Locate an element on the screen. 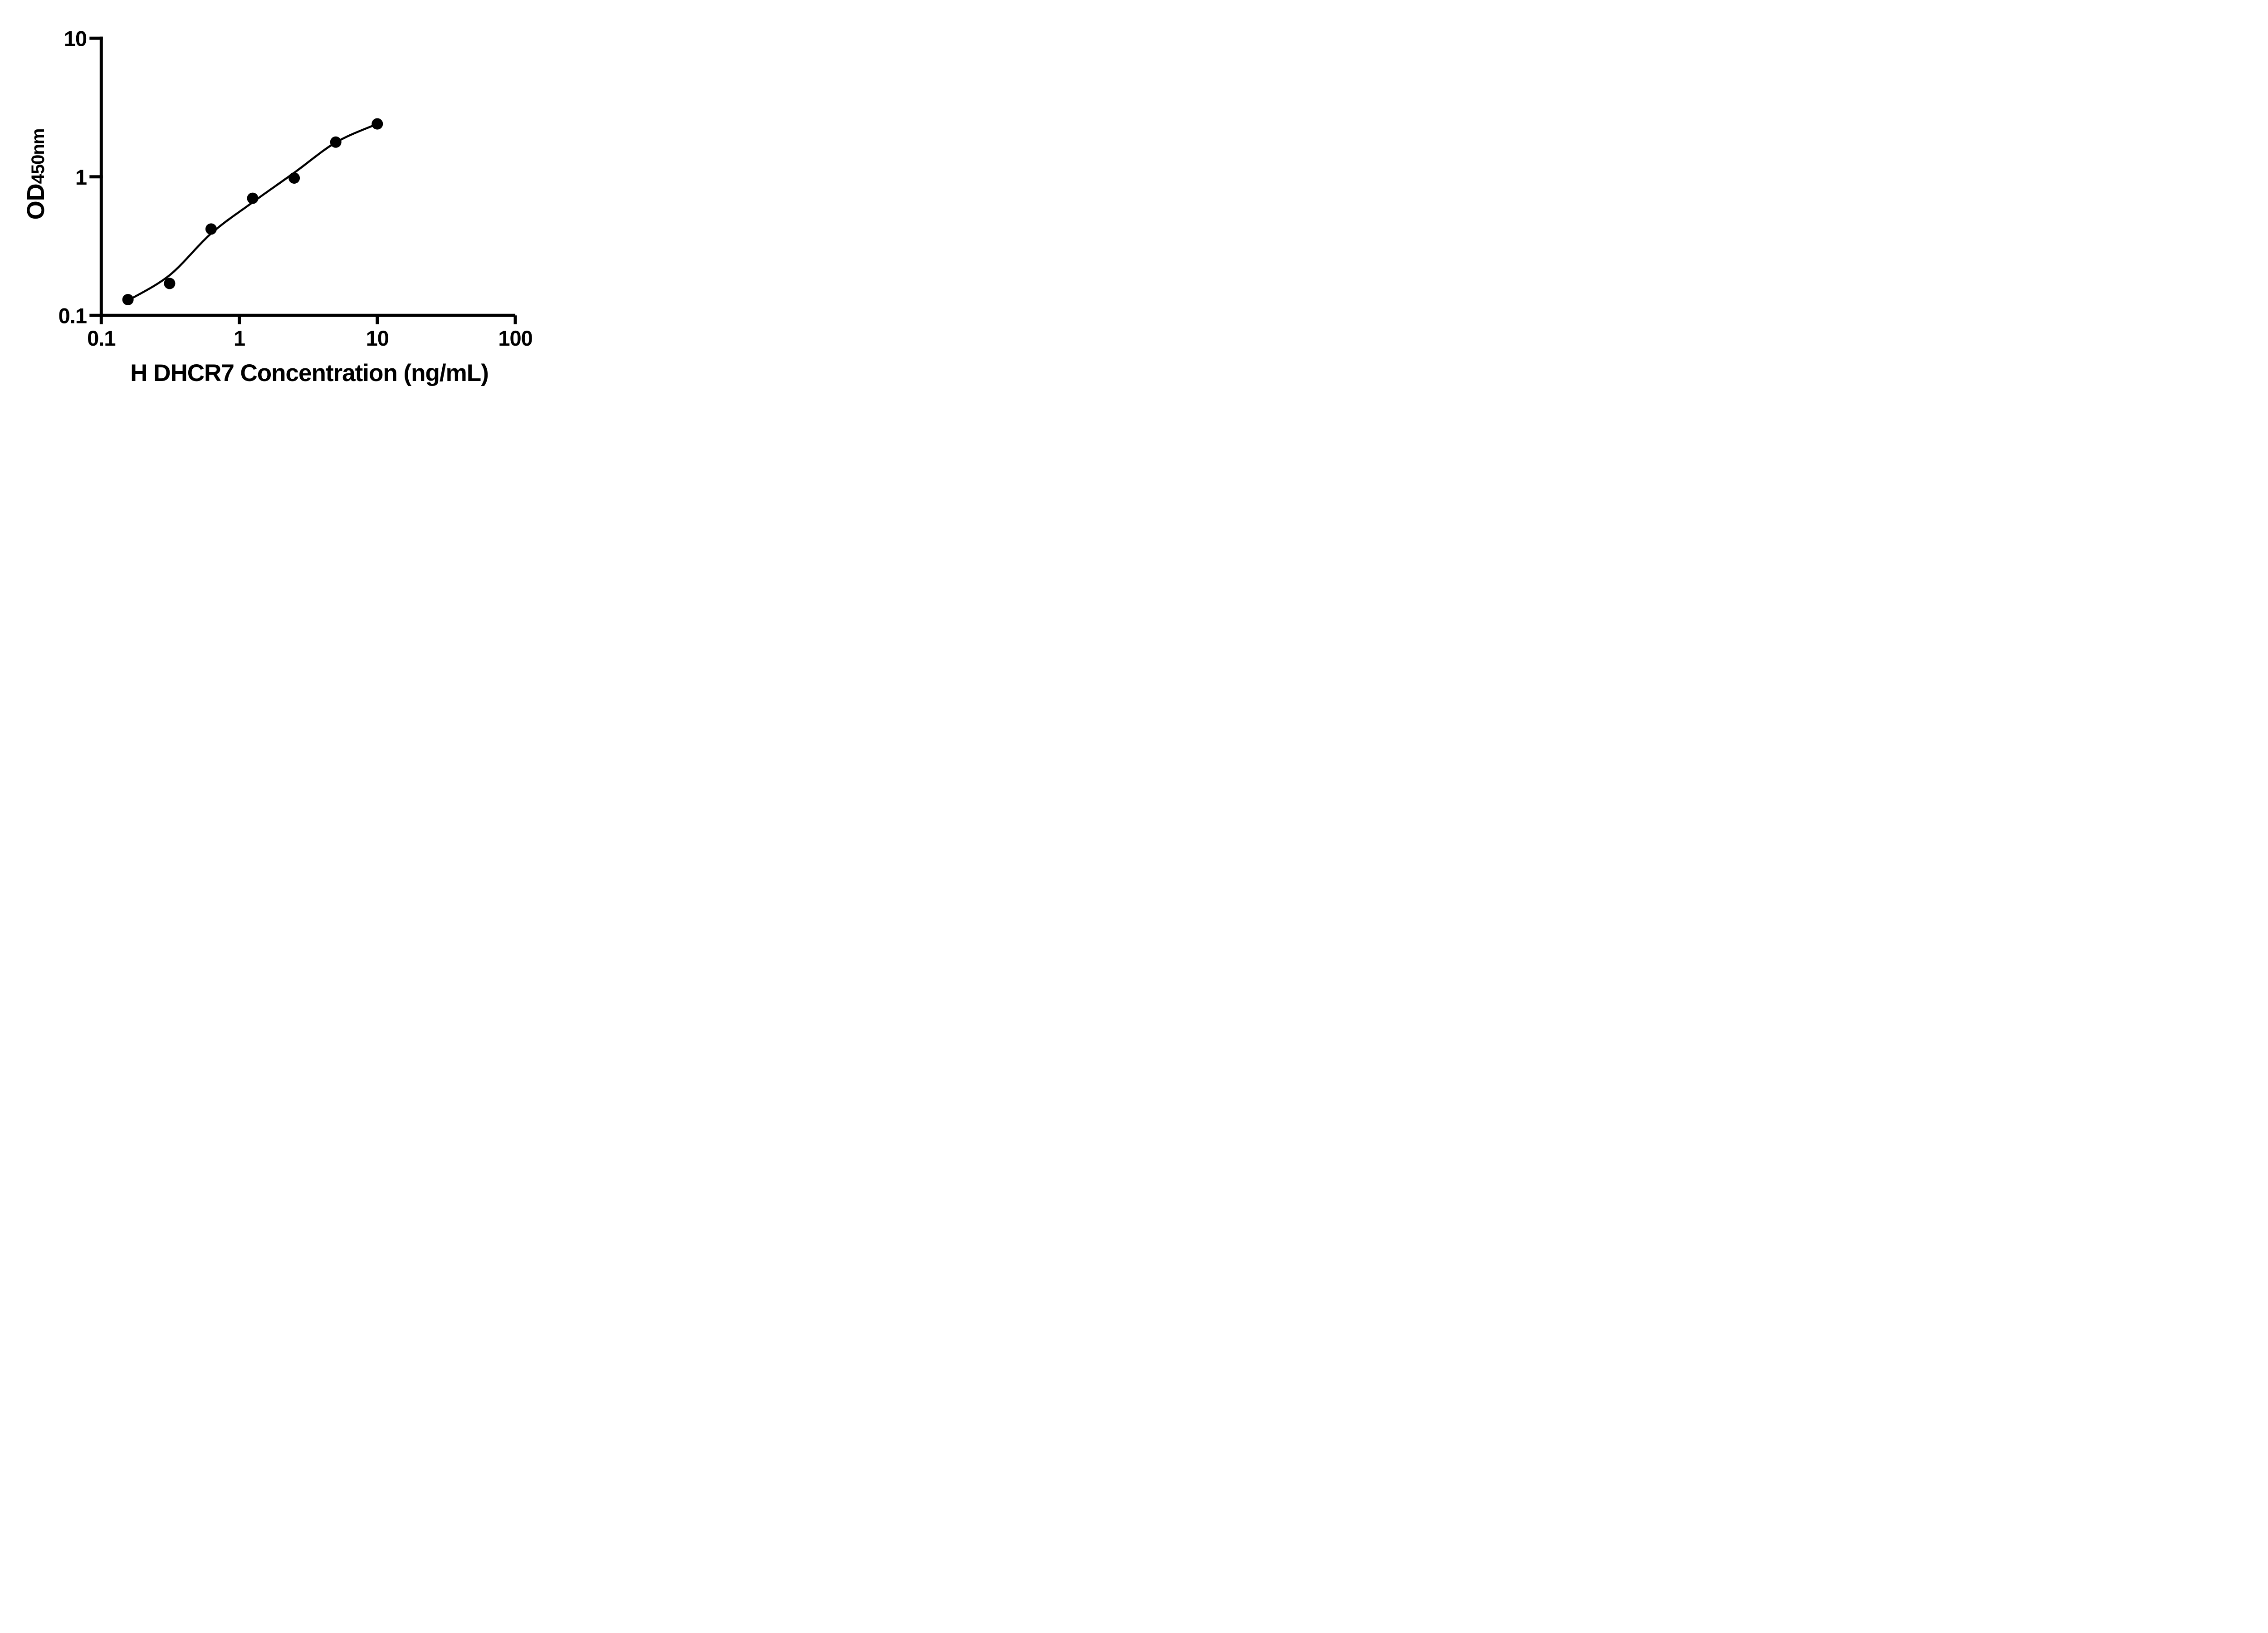 The image size is (2268, 1633). tick-labels: 10 1 0.10.1 1 10 100 is located at coordinates (296, 188).